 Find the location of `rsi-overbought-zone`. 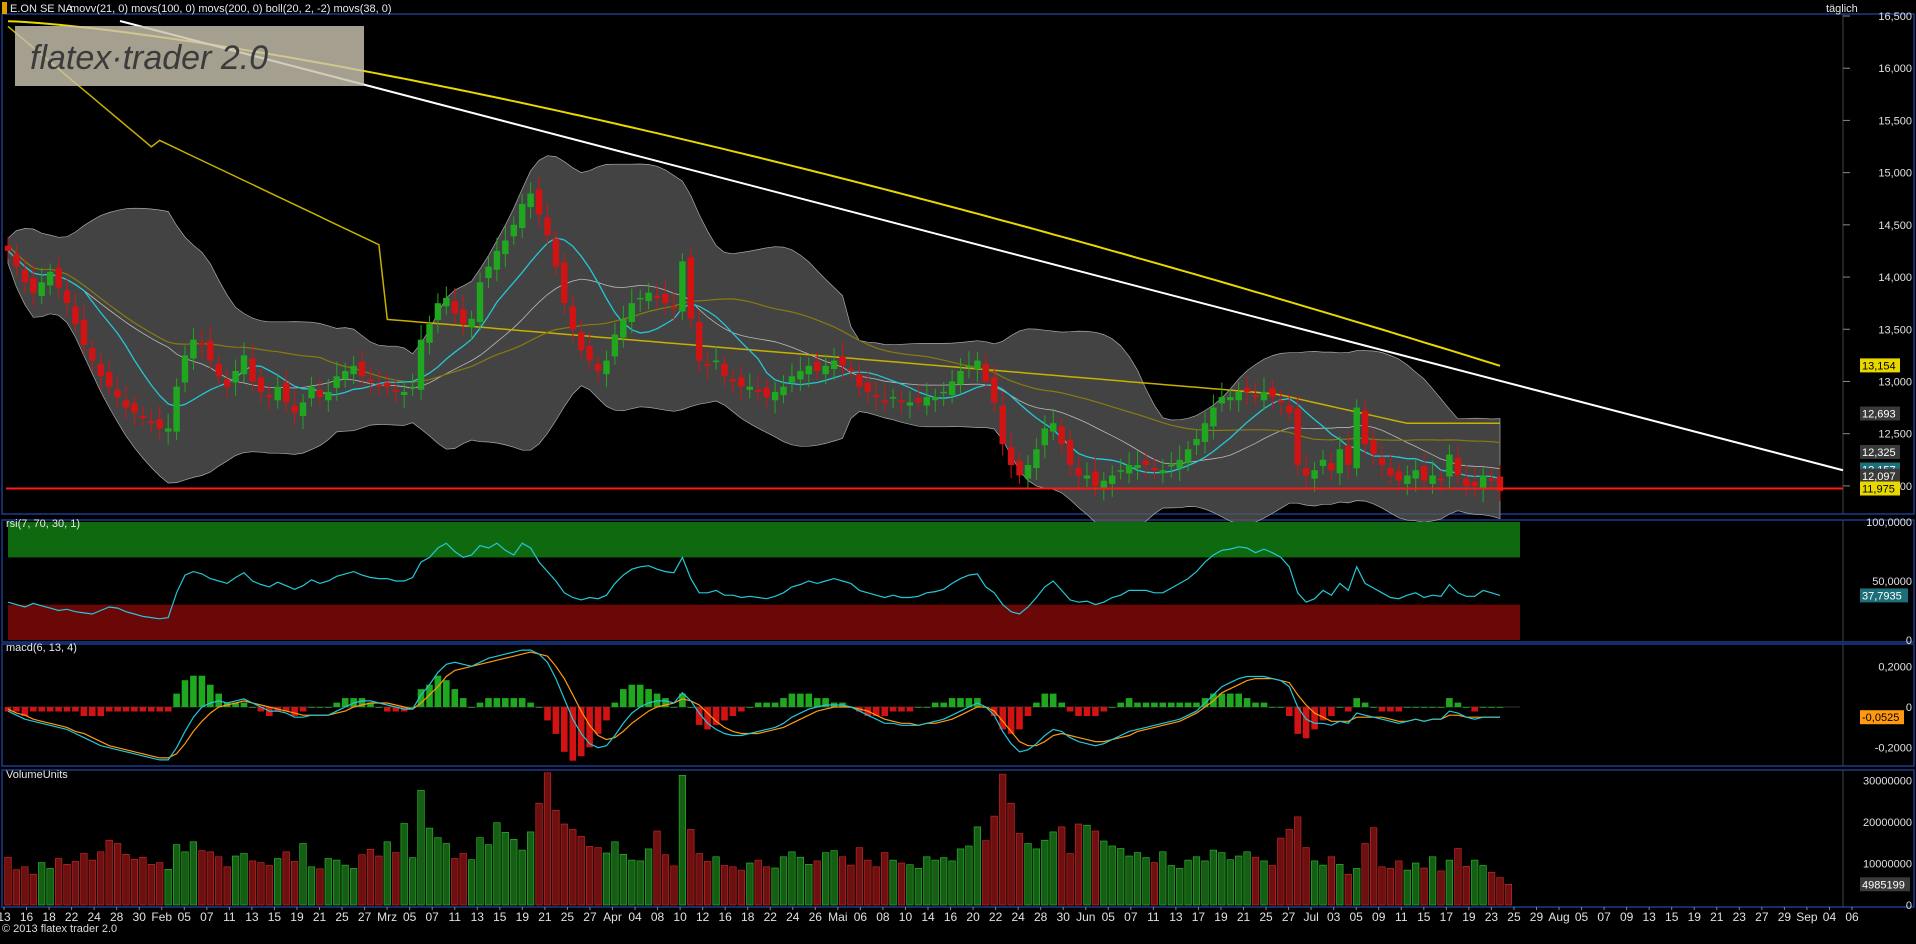

rsi-overbought-zone is located at coordinates (764, 540).